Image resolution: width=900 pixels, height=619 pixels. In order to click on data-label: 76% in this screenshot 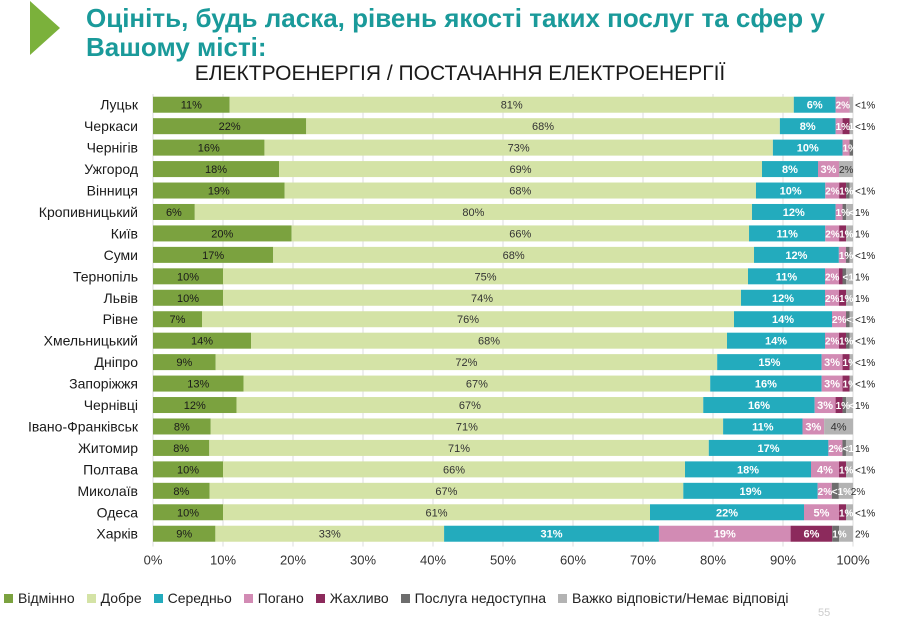, I will do `click(468, 320)`.